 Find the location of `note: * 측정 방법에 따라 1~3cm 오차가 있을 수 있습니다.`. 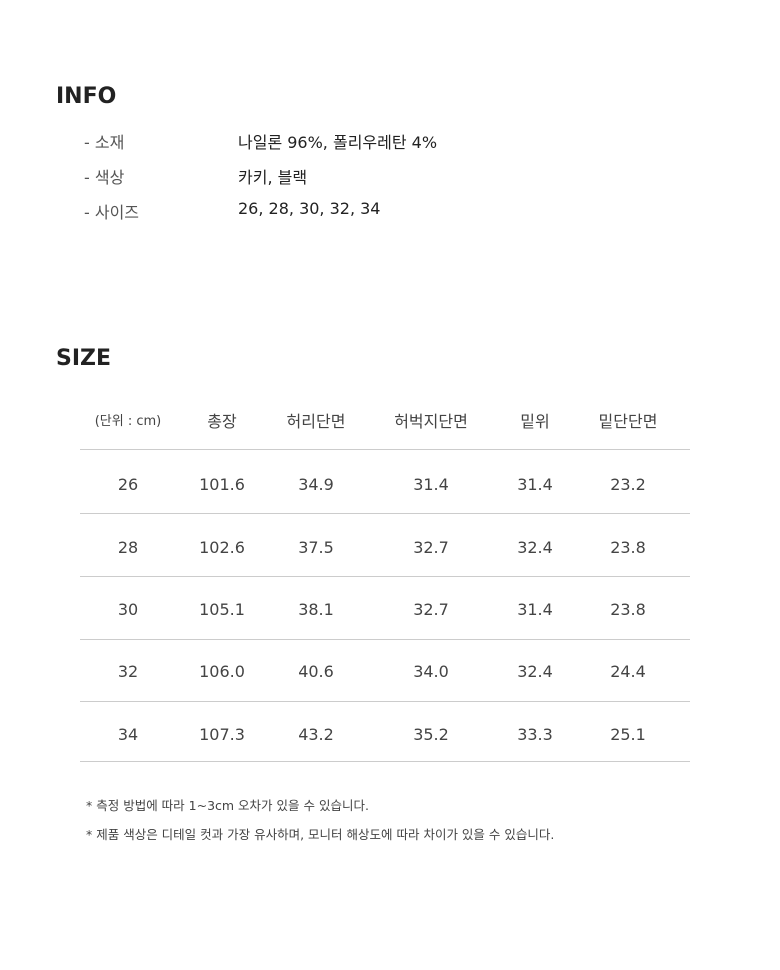

note: * 측정 방법에 따라 1~3cm 오차가 있을 수 있습니다. is located at coordinates (227, 805).